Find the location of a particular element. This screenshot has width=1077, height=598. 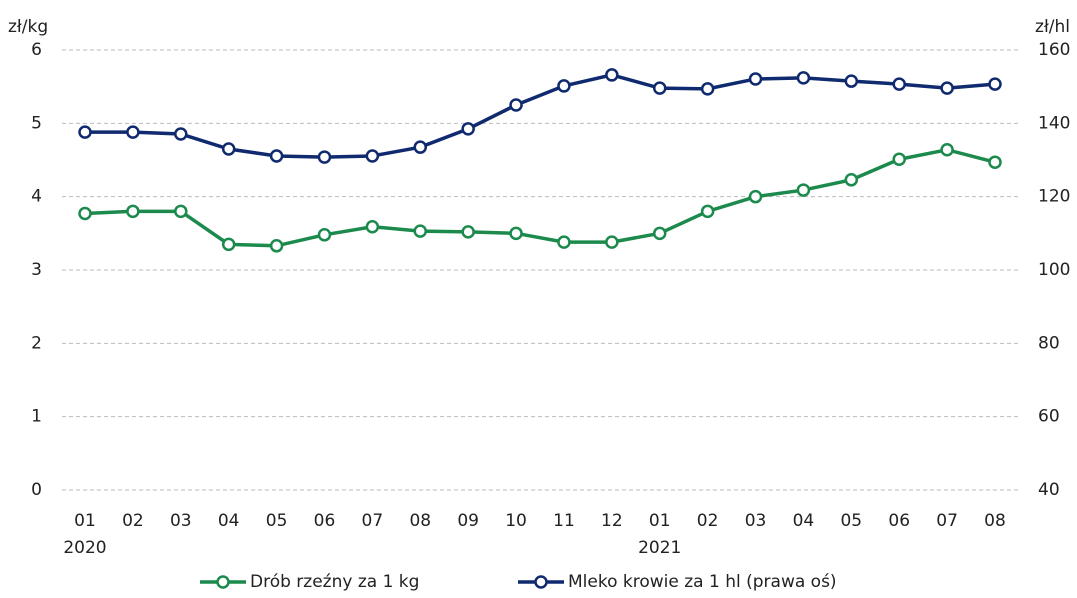

legend-label: Drób rzeźny za 1 kg is located at coordinates (334, 582).